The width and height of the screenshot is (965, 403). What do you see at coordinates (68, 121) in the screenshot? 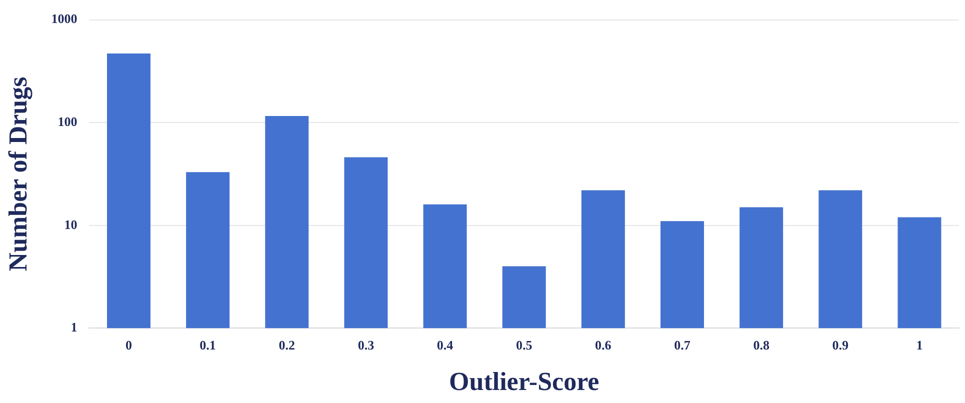
I see `y-tick-label: 100` at bounding box center [68, 121].